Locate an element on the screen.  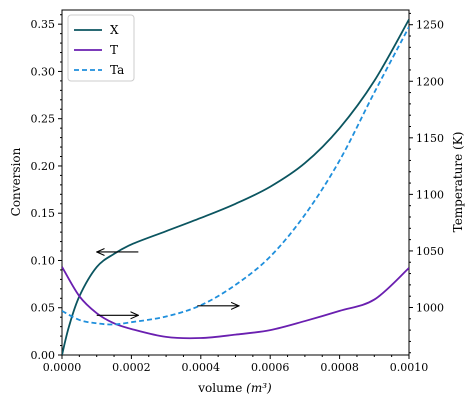
y-left-tick-label: 0.35 is located at coordinates (43, 24).